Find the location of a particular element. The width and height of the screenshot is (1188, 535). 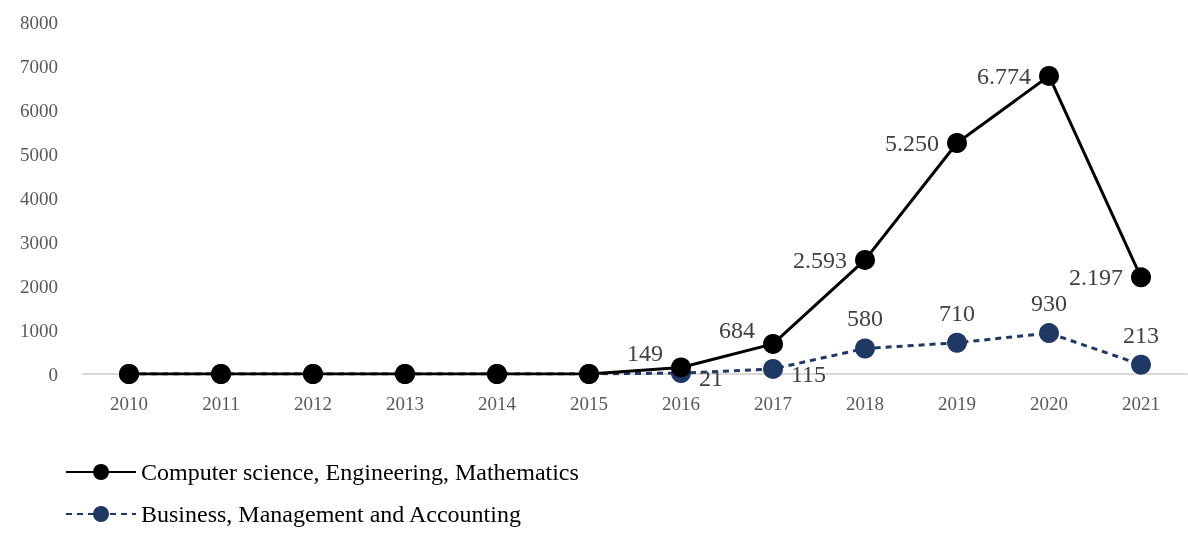

x-tick-label: 2013 is located at coordinates (405, 403).